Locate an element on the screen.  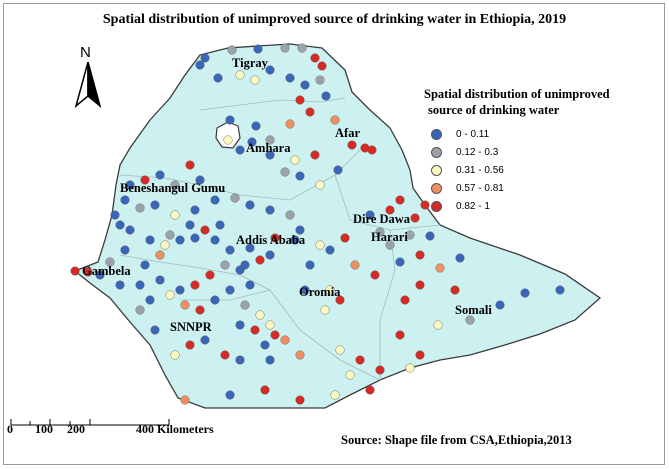
region-label-oromia: Oromia is located at coordinates (320, 292).